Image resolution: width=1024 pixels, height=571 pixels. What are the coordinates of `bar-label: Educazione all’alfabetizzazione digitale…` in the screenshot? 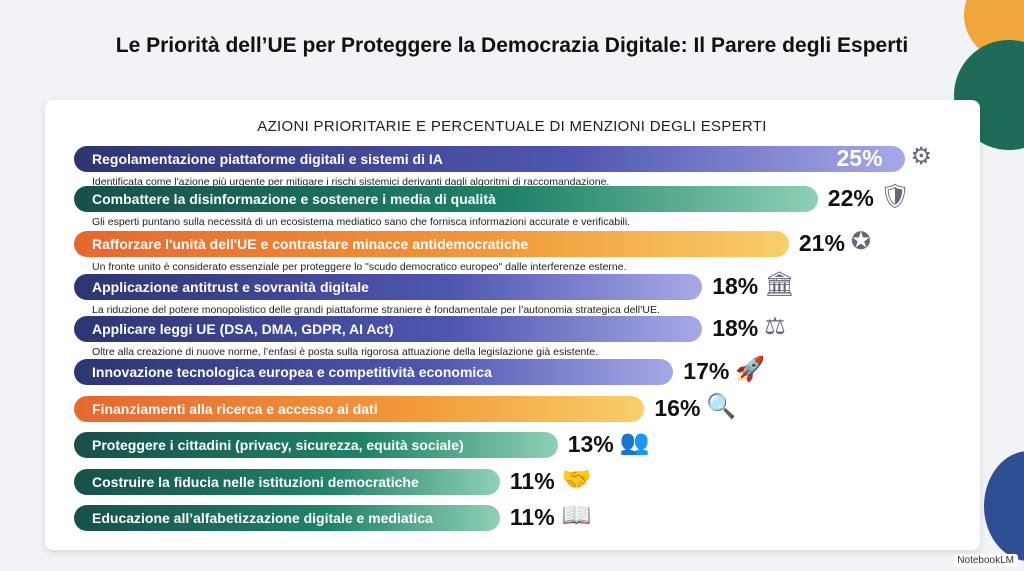 It's located at (262, 518).